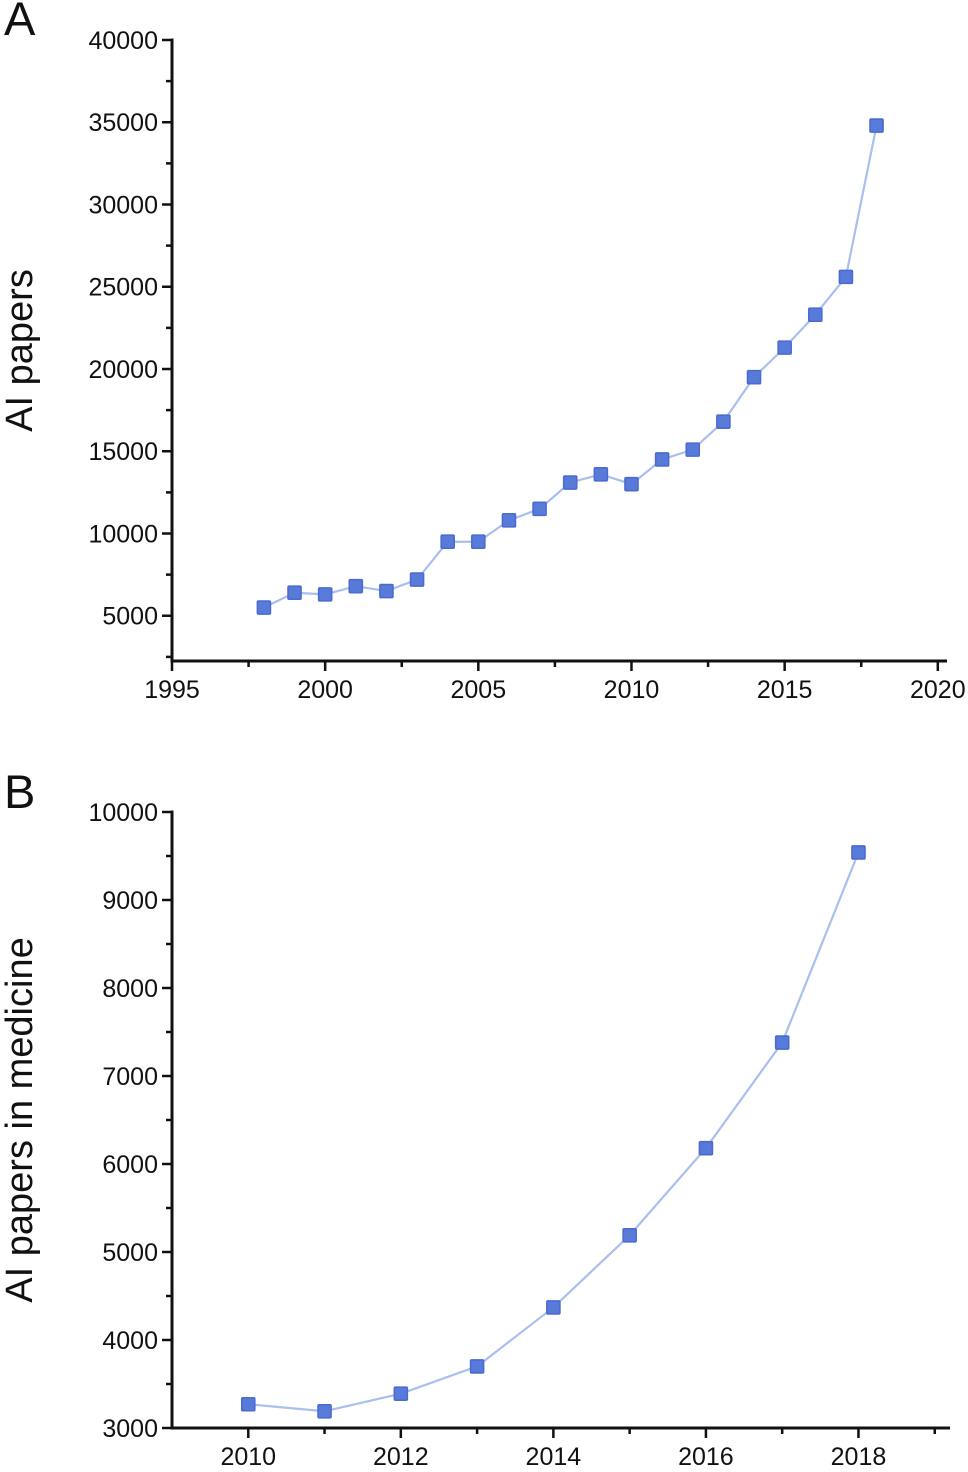  I want to click on x-tick-label: 2020, so click(938, 690).